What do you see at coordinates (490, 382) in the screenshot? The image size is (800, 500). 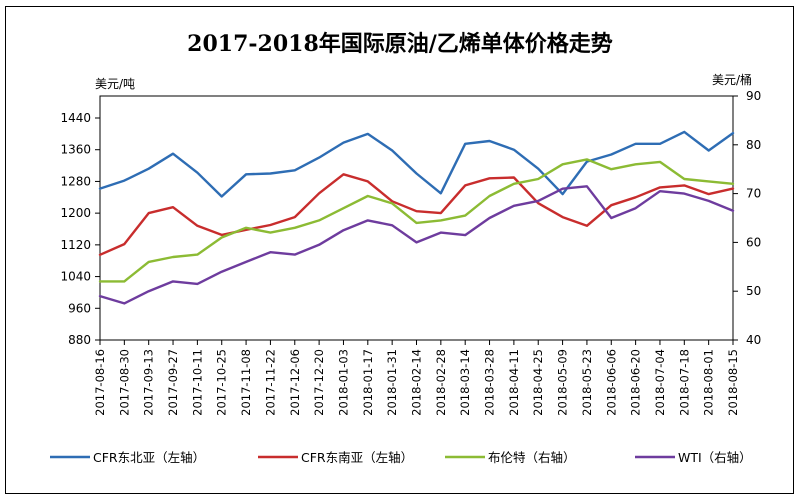 I see `x-tick-label: 2018-03-28` at bounding box center [490, 382].